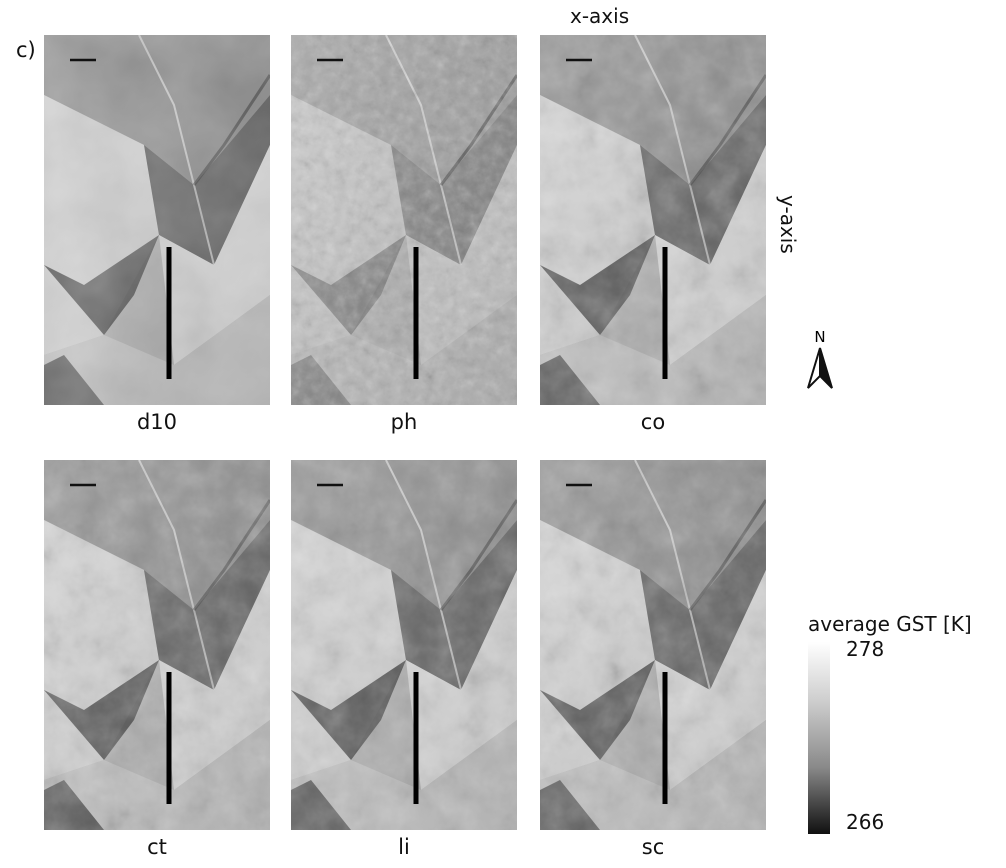 The image size is (1006, 868). I want to click on map-panel-ct, so click(157, 645).